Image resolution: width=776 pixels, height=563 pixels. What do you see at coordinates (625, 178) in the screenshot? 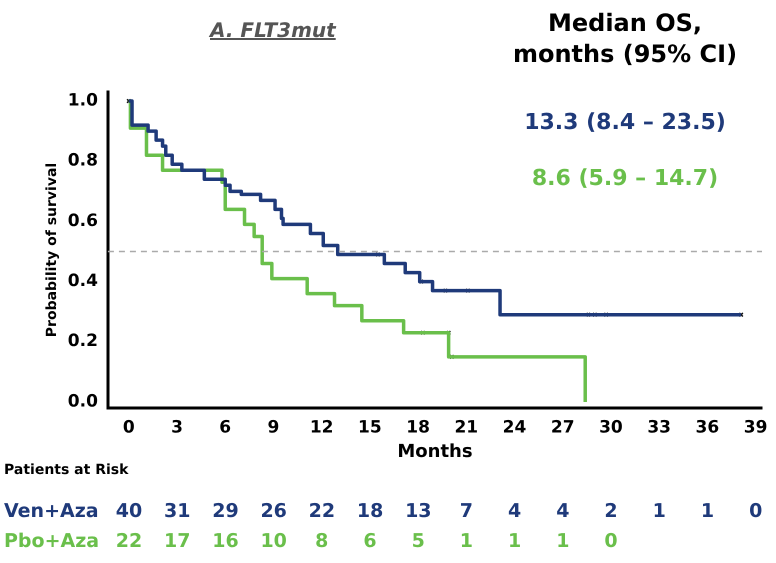
I see `annotation: 8.6 (5.9 – 14.7)` at bounding box center [625, 178].